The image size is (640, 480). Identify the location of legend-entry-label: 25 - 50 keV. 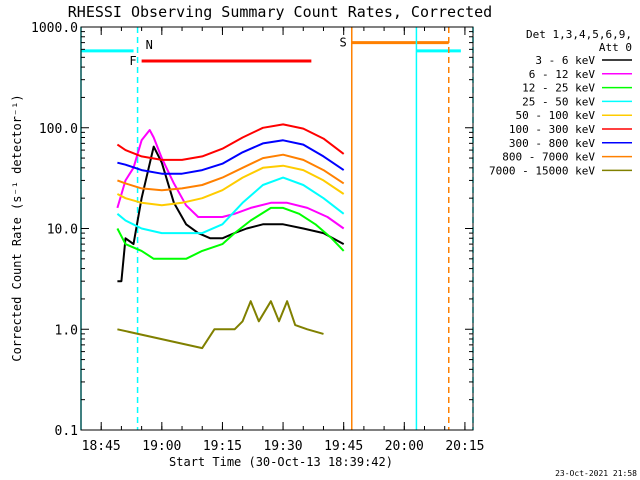
(558, 101).